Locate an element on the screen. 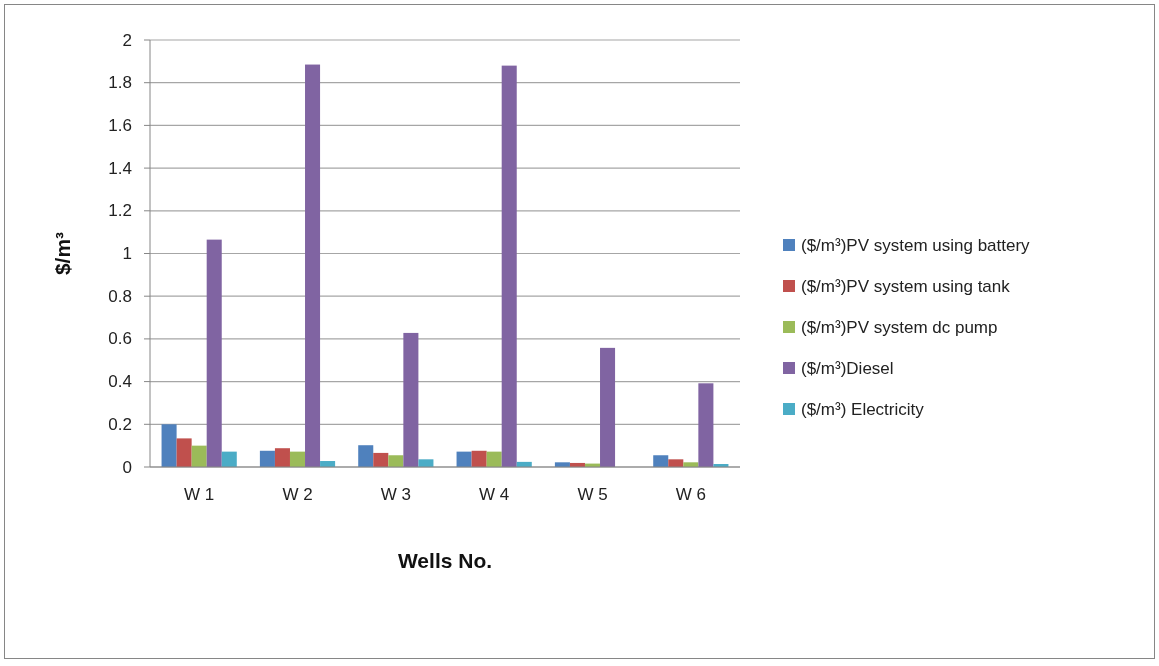 Image resolution: width=1159 pixels, height=666 pixels. x-tick-label: W 1 is located at coordinates (199, 494).